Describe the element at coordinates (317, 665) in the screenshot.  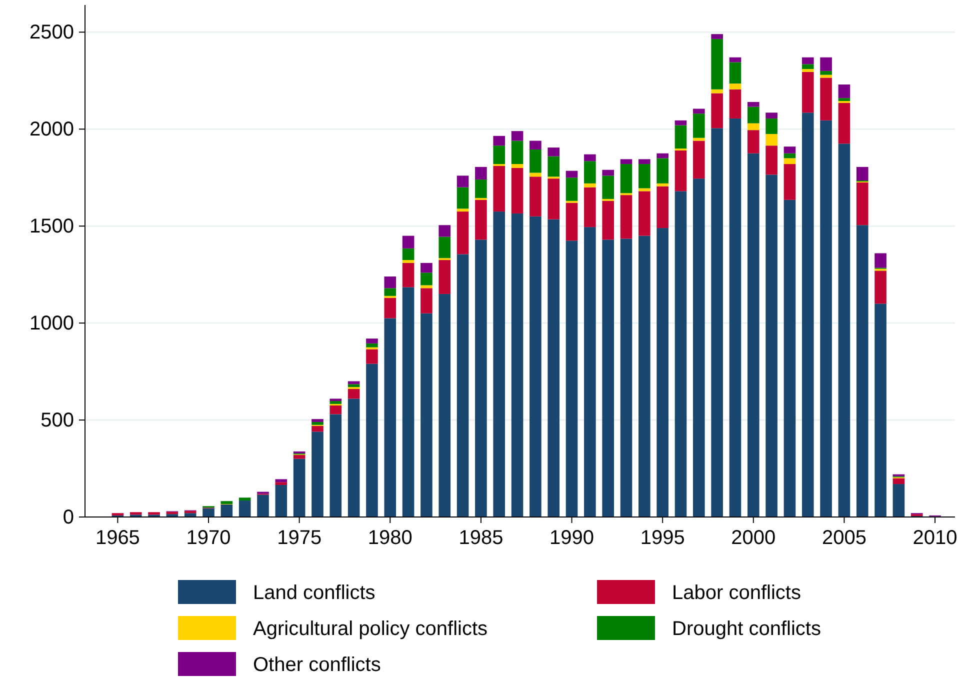
I see `legend-label: Other conflicts` at that location.